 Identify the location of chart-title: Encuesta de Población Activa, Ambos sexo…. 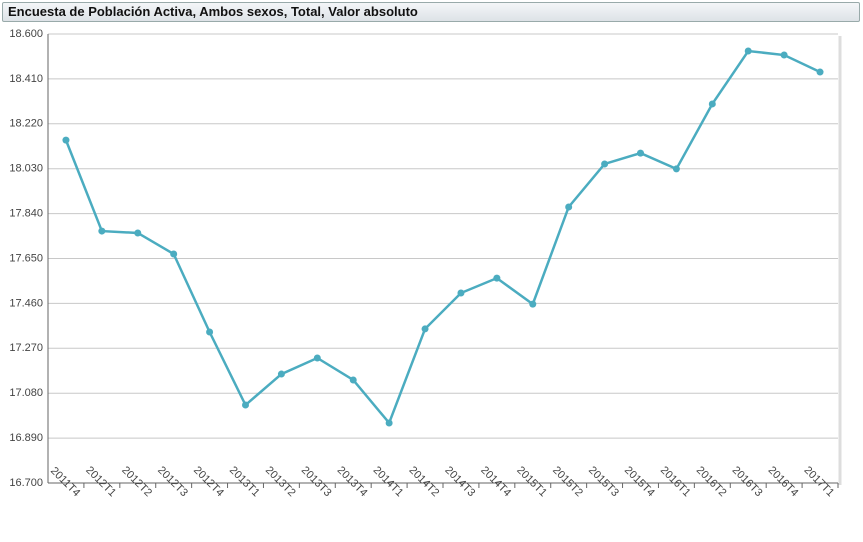
(431, 12).